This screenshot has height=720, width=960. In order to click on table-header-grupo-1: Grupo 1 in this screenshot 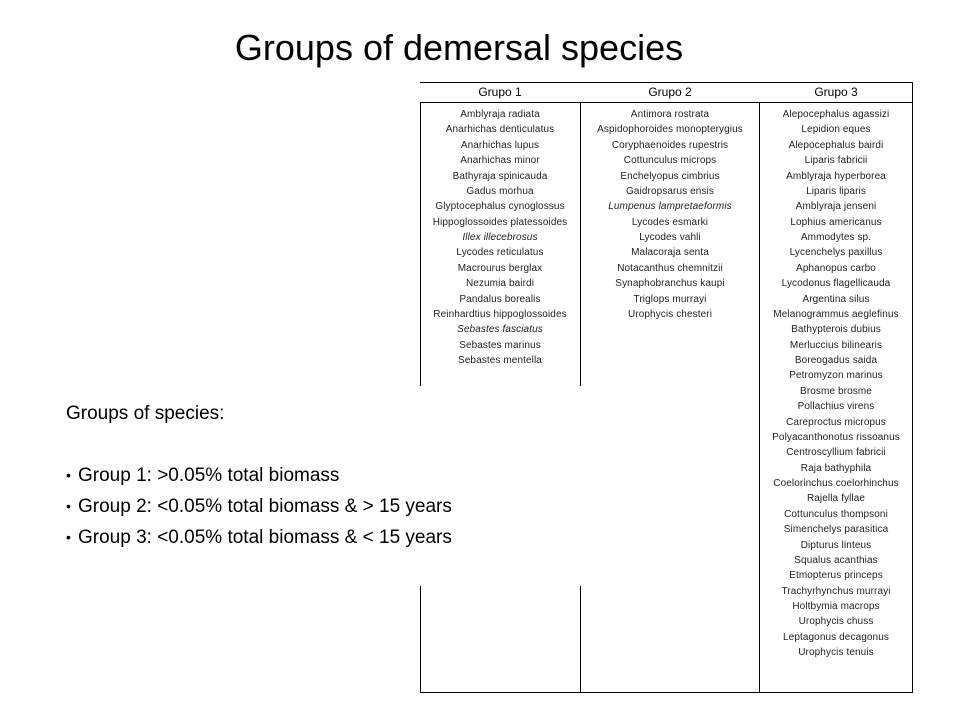, I will do `click(500, 92)`.